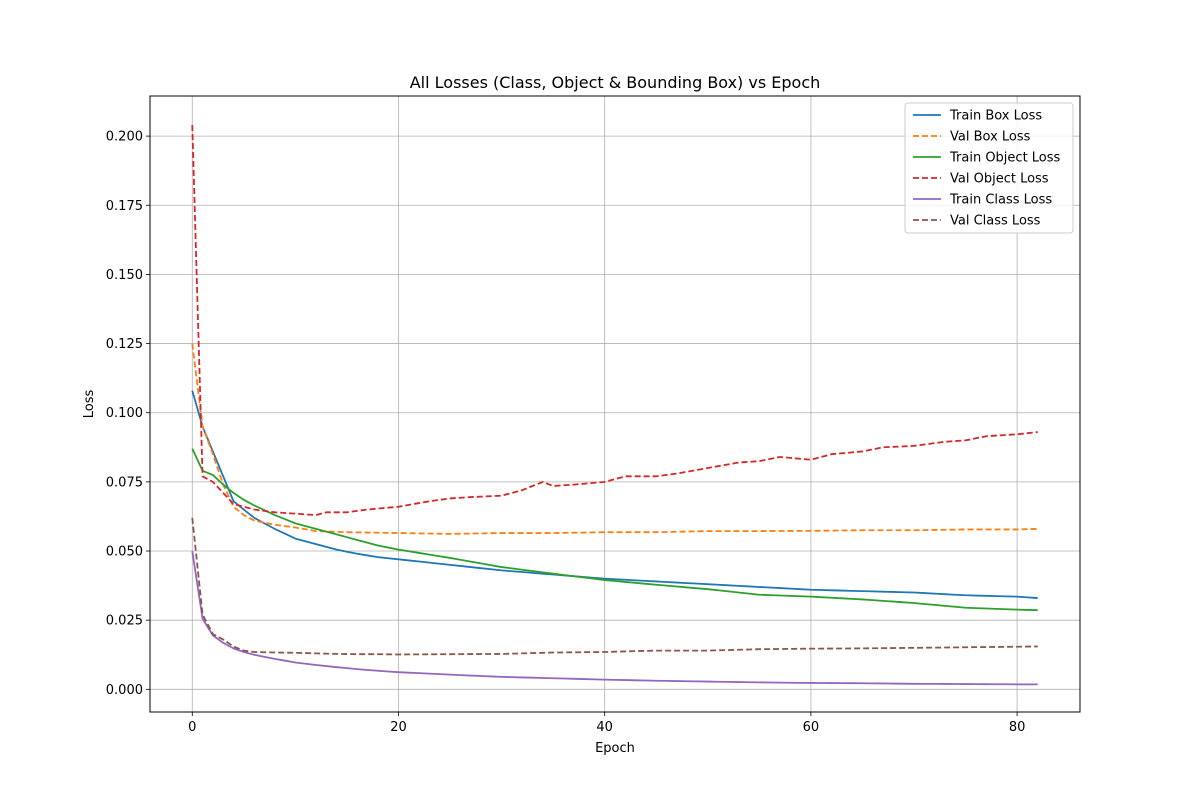  I want to click on y-tick-label: 0.025, so click(124, 621).